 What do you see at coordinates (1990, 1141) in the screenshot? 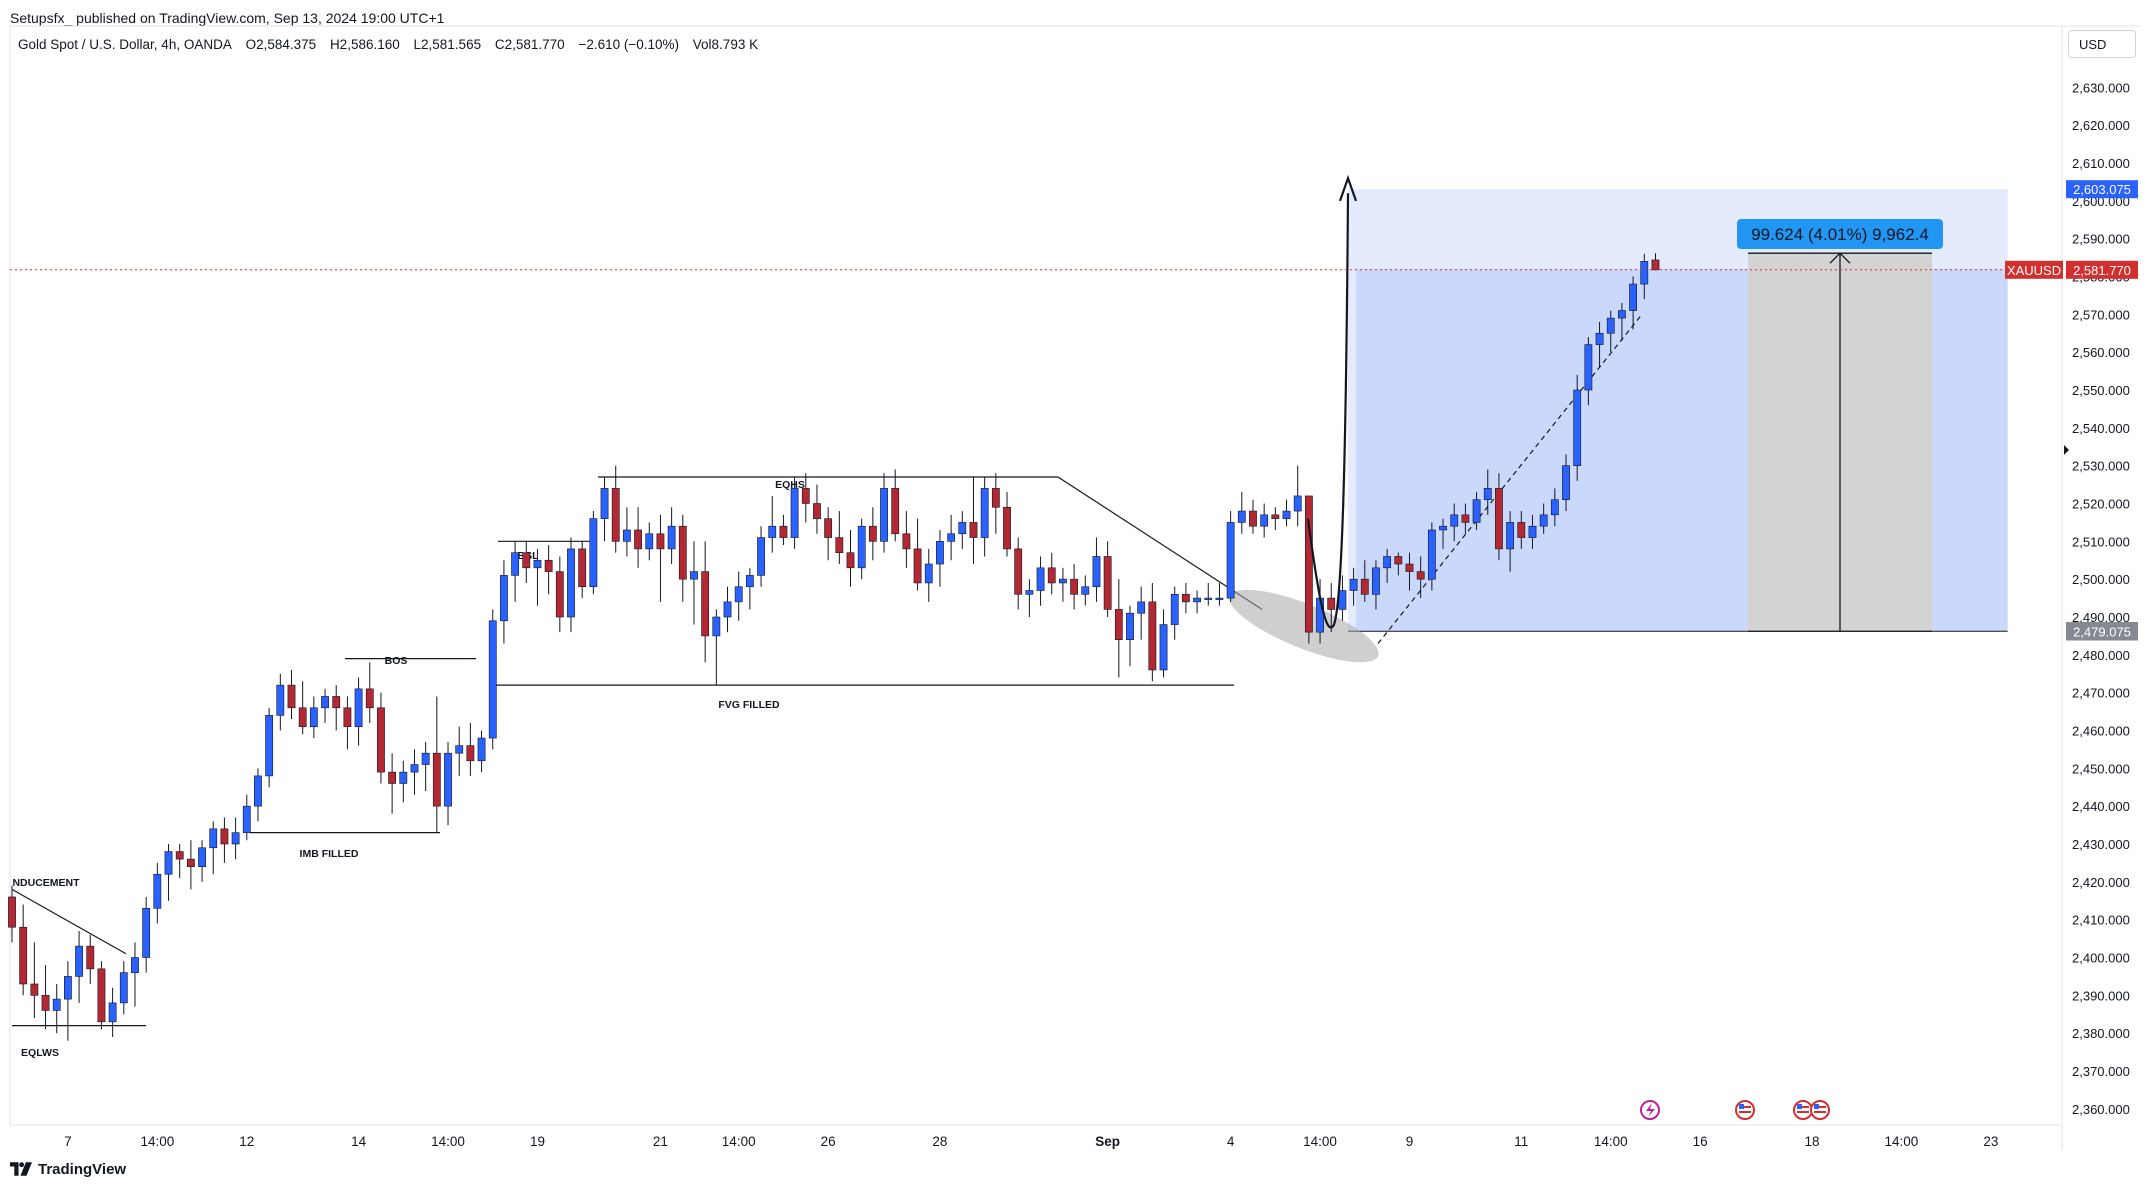
I see `x-tick-label: 23` at bounding box center [1990, 1141].